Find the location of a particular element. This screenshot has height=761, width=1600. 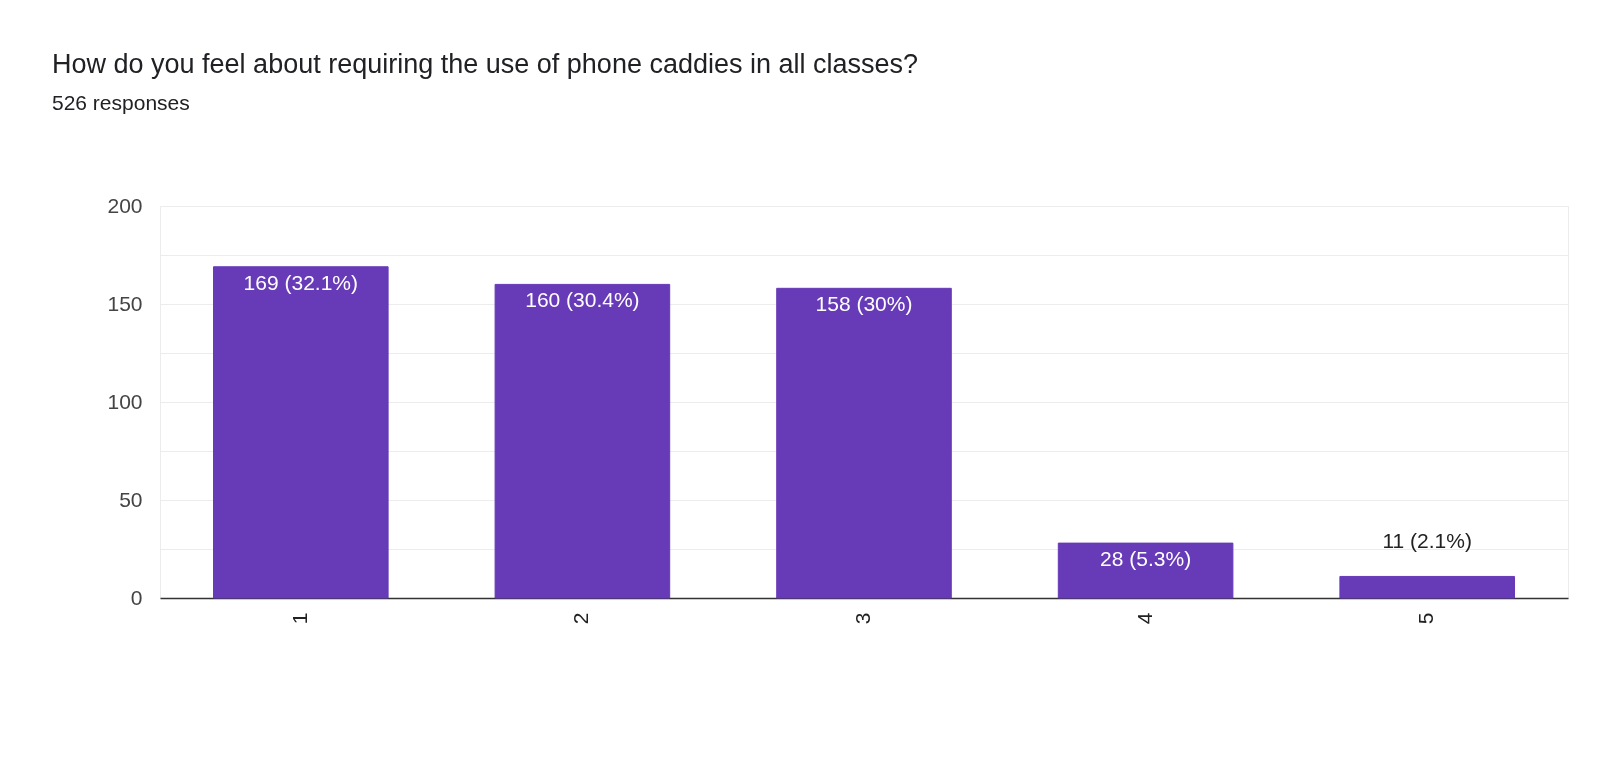

data-label: 169 (32.1%) is located at coordinates (300, 282).